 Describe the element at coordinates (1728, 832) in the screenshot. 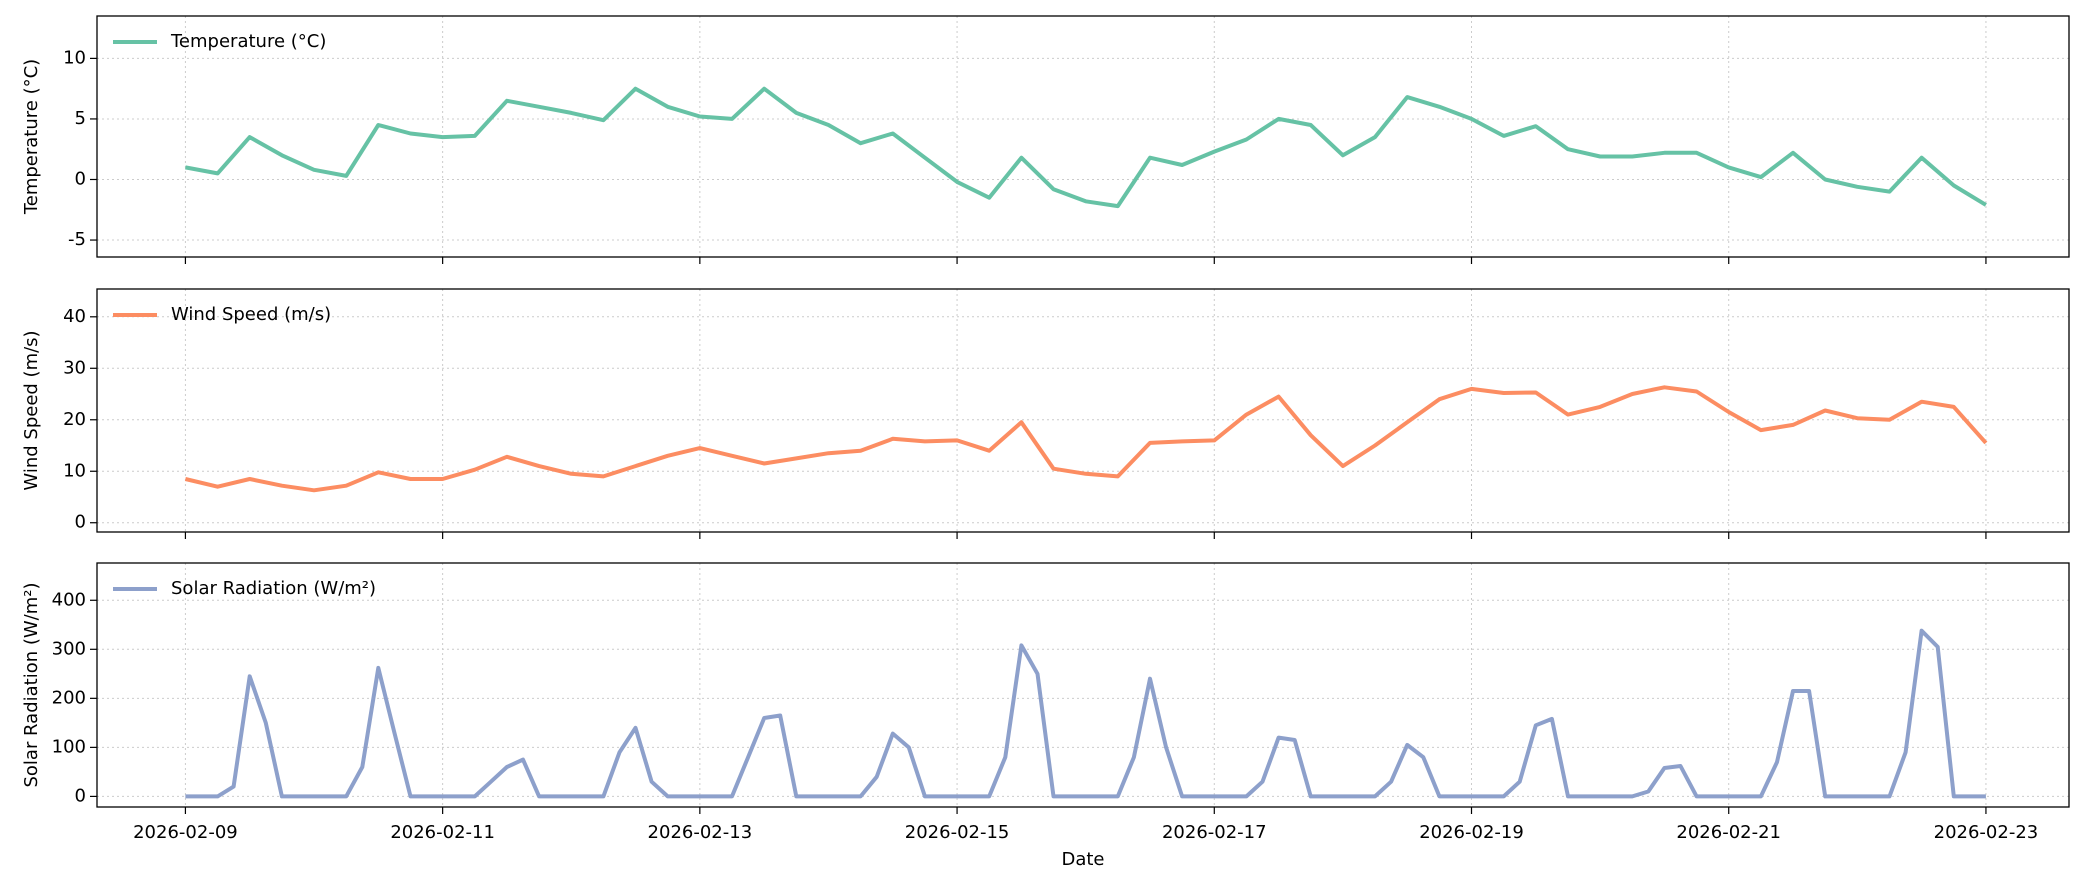

I see `x-tick-label: 2026-02-21` at that location.